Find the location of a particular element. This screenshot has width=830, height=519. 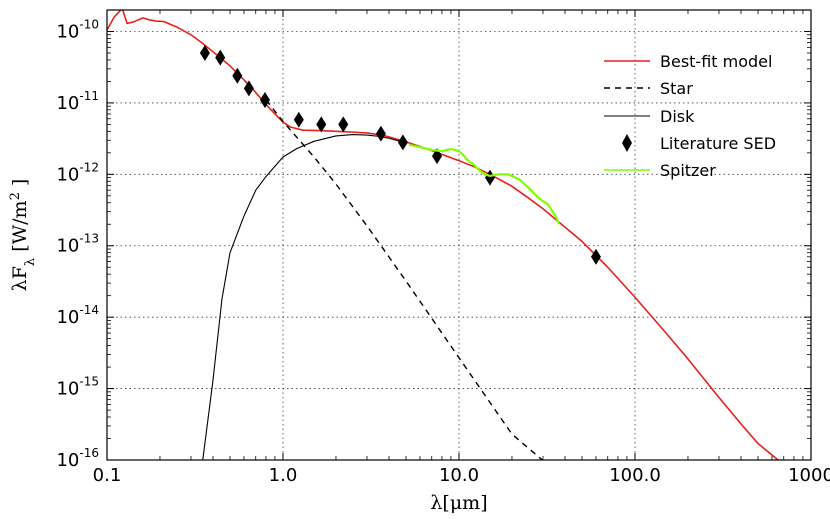

y-label-post: ] is located at coordinates (20, 185).